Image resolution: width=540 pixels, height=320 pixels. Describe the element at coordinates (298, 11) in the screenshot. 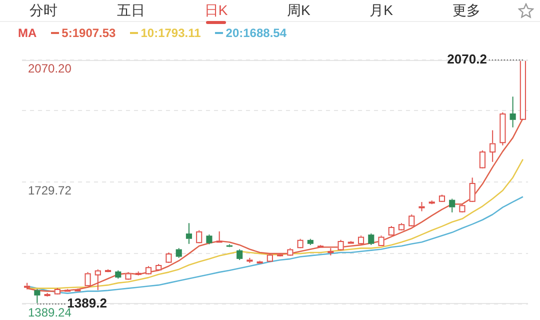

I see `text: 周K` at that location.